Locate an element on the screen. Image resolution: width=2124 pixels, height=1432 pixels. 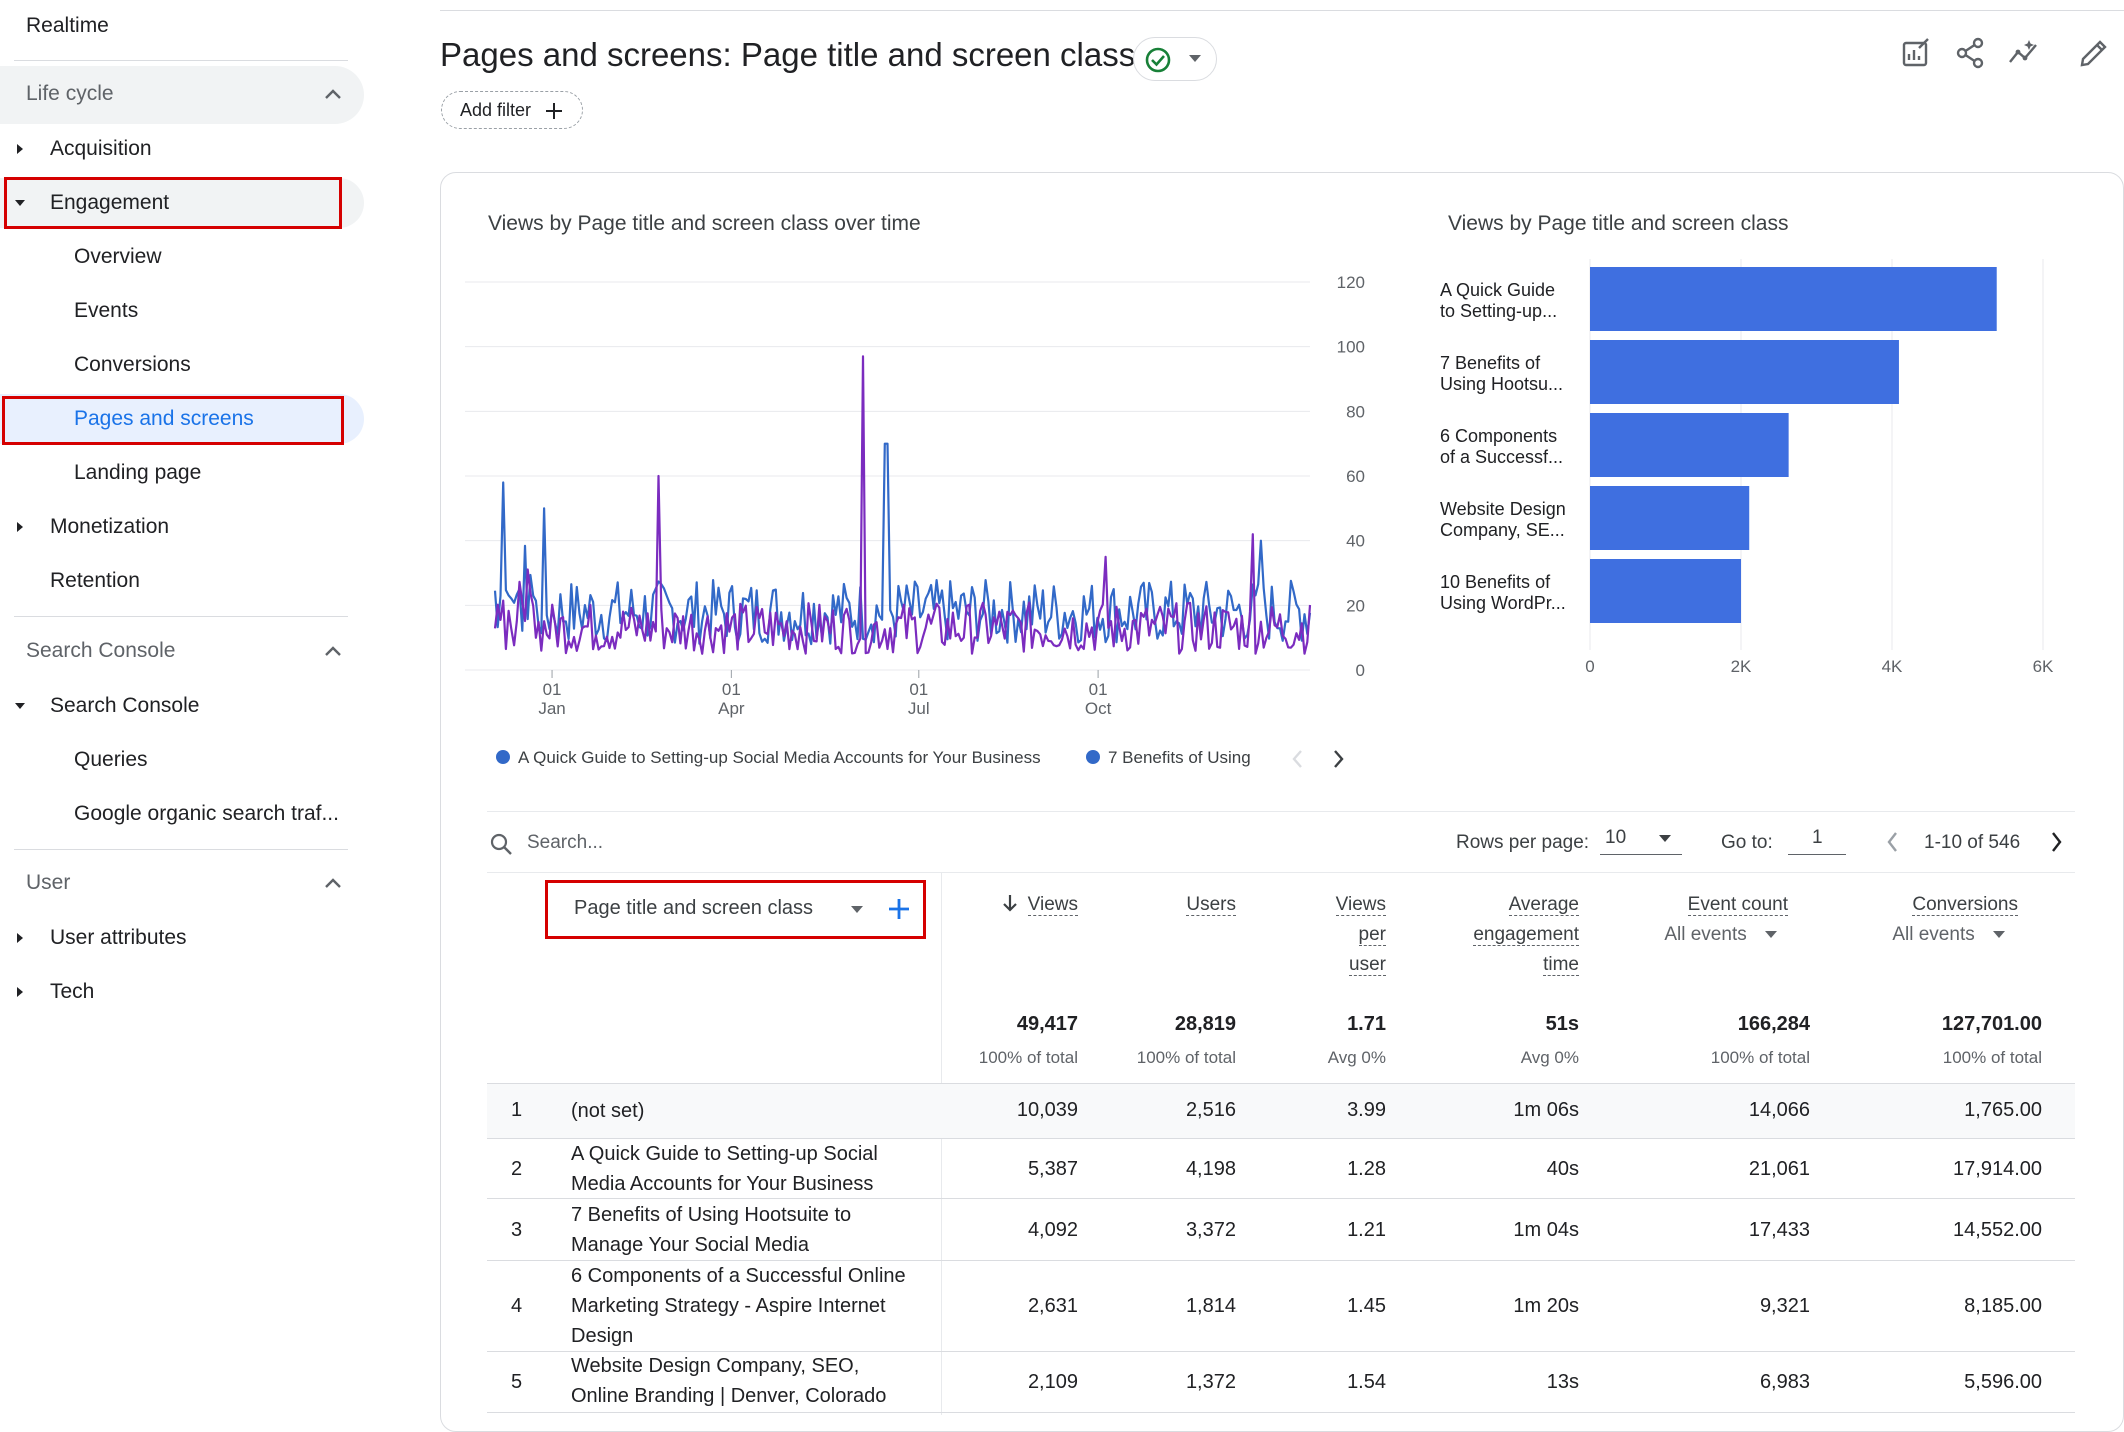
sidebar-item-label: Events is located at coordinates (106, 310).